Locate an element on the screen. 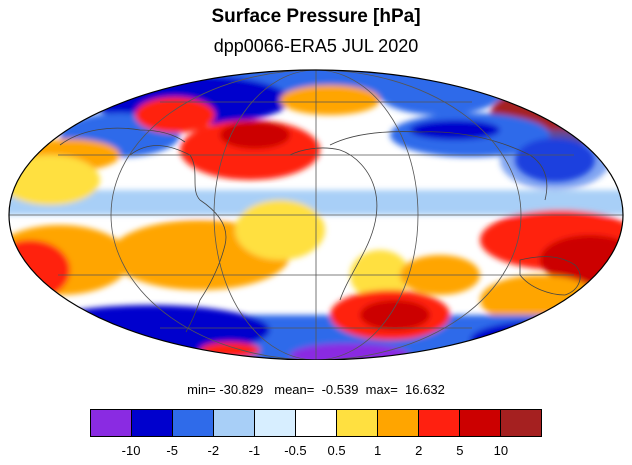 The width and height of the screenshot is (632, 465). legend-tick-label: 5 is located at coordinates (460, 450).